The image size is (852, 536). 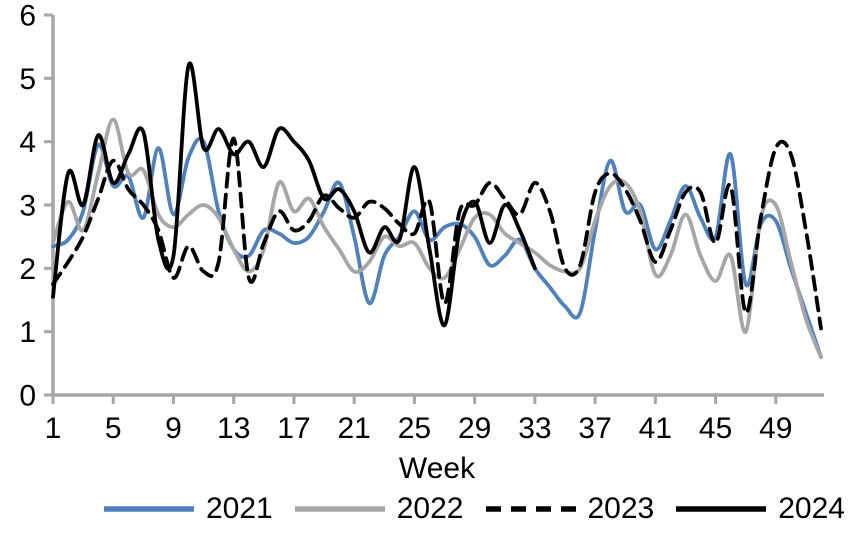 What do you see at coordinates (233, 428) in the screenshot?
I see `x-tick-label: 13` at bounding box center [233, 428].